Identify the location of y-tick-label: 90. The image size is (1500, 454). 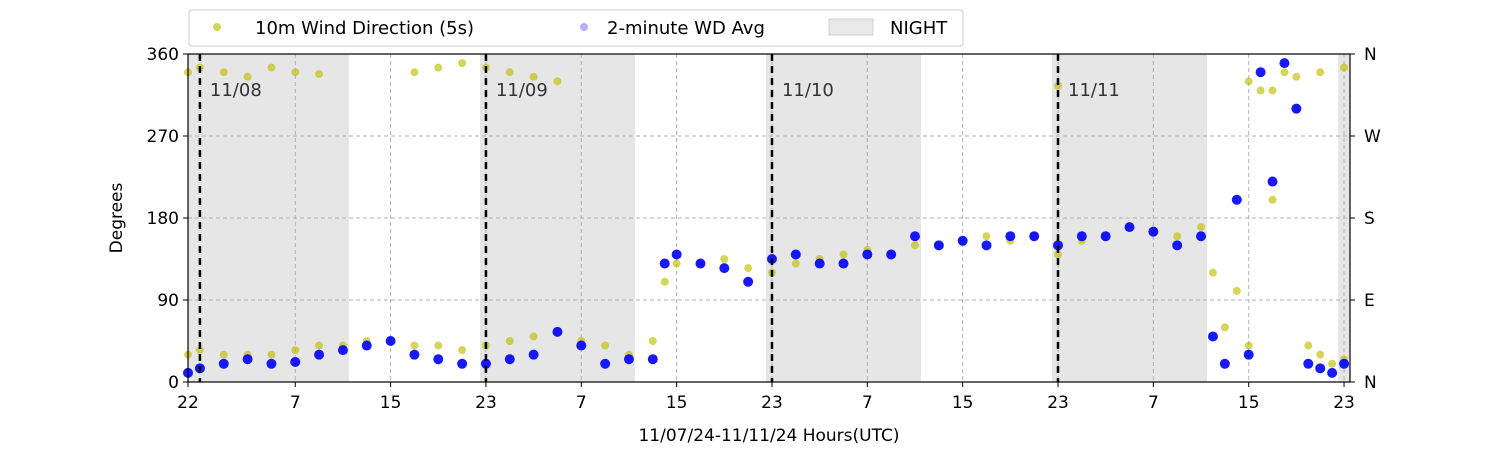
(168, 301).